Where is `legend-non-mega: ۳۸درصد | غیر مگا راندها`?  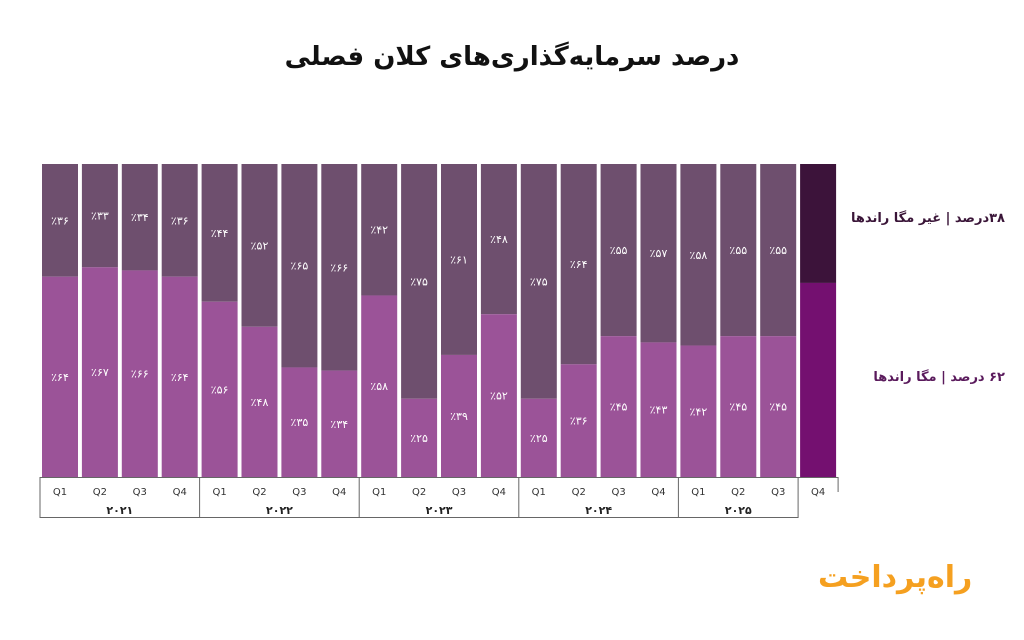
legend-non-mega: ۳۸درصد | غیر مگا راندها is located at coordinates (928, 218).